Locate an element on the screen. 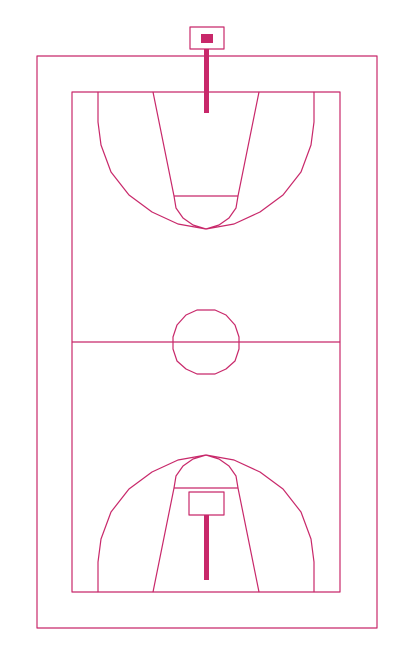 Image resolution: width=402 pixels, height=662 pixels. top-key-lane is located at coordinates (206, 144).